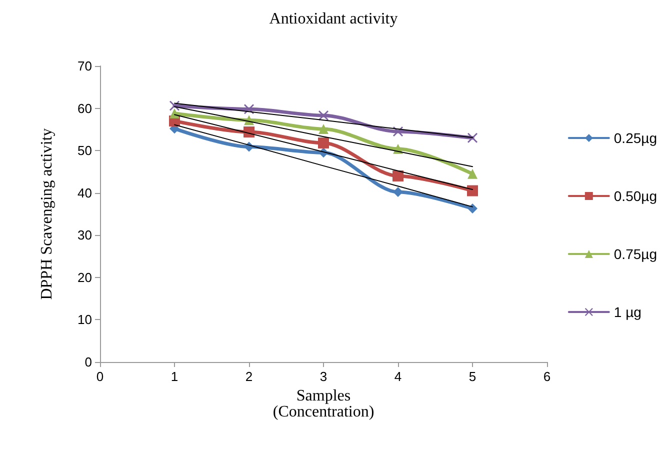  Describe the element at coordinates (472, 376) in the screenshot. I see `x-tick-label: 5` at that location.